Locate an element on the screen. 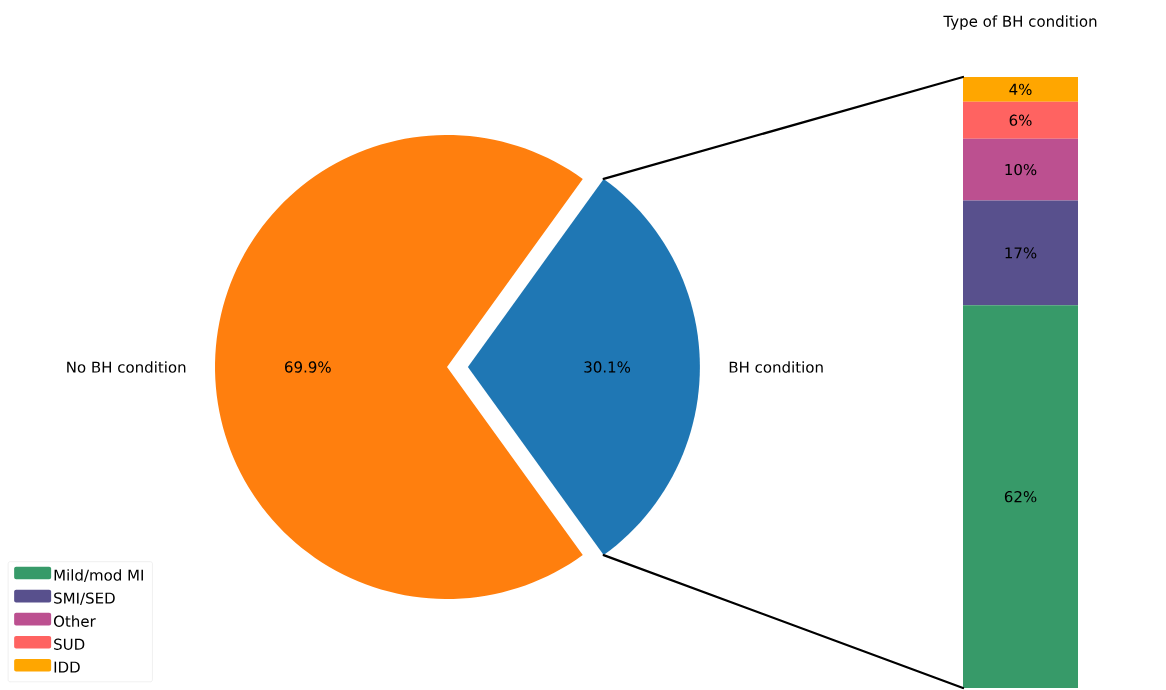 This screenshot has height=690, width=1166. data-label: 6% is located at coordinates (1020, 120).